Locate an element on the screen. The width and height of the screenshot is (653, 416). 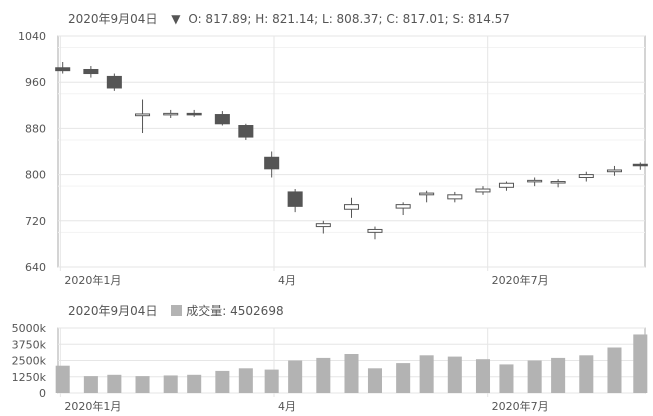
price-x-tick-label: 4月 is located at coordinates (287, 280).